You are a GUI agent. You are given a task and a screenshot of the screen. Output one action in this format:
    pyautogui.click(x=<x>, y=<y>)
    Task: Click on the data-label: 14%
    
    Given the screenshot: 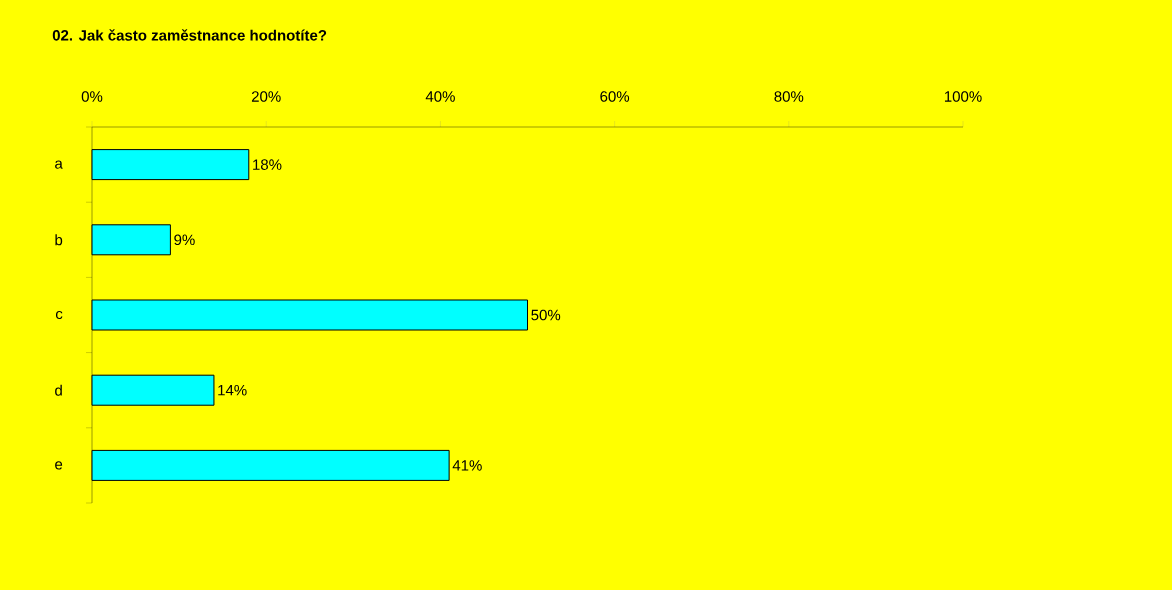 What is the action you would take?
    pyautogui.click(x=232, y=390)
    